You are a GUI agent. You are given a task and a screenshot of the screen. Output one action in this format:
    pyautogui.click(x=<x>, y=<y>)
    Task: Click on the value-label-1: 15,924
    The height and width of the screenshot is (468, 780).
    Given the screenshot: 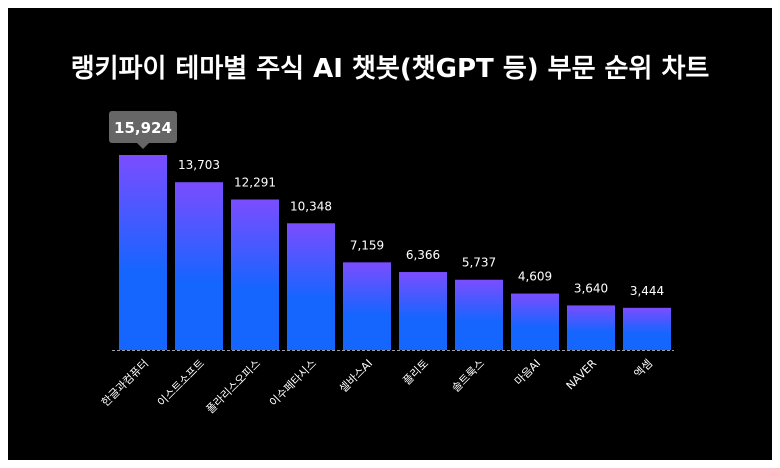 What is the action you would take?
    pyautogui.click(x=143, y=128)
    